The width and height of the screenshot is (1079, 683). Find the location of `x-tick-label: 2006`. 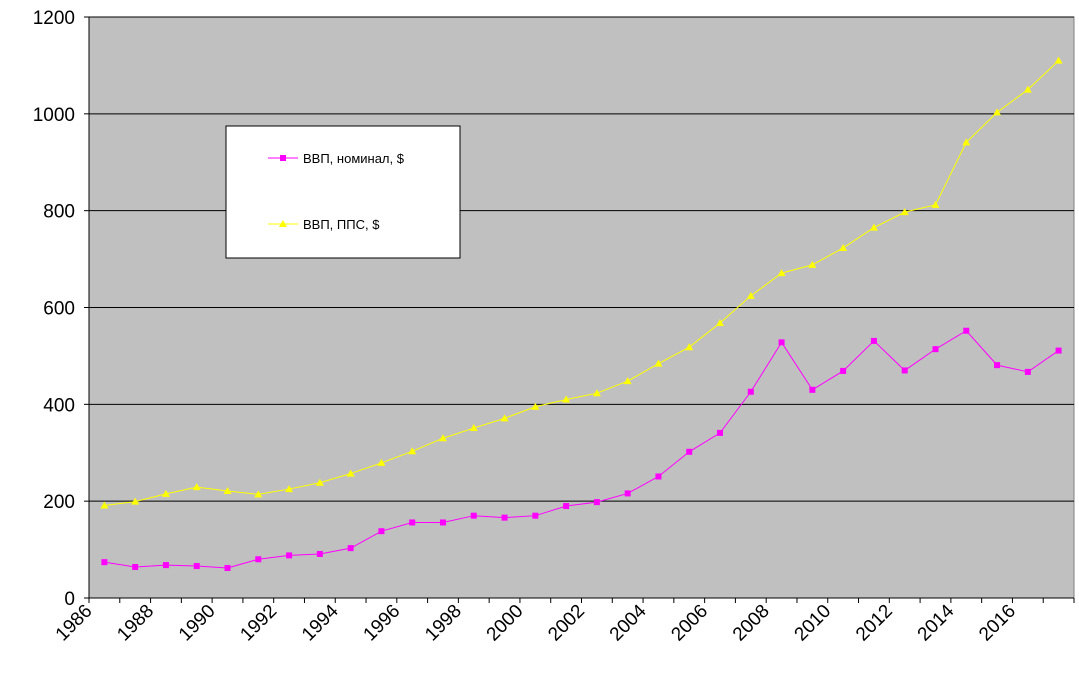

x-tick-label: 2006 is located at coordinates (689, 623).